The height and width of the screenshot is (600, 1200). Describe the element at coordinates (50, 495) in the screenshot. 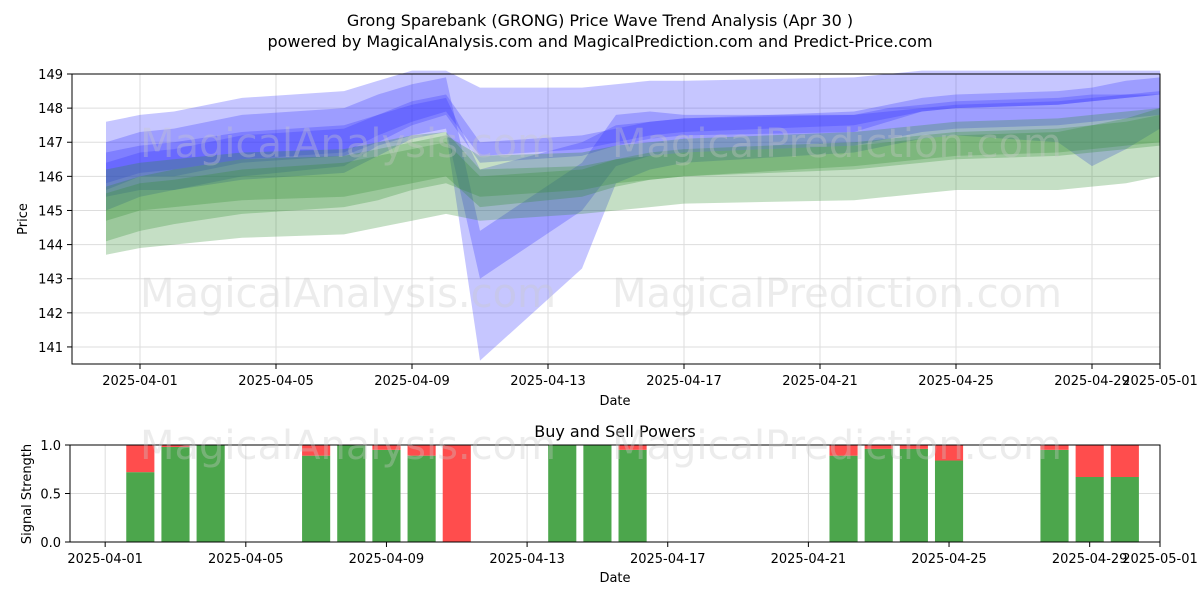

I see `bottom-y-tick-label: 0.5` at that location.